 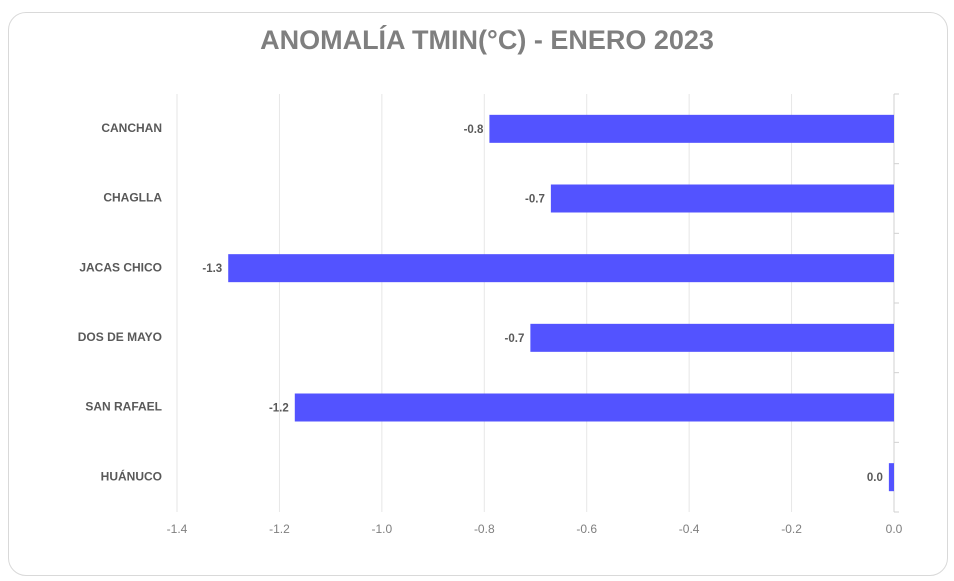 What do you see at coordinates (791, 529) in the screenshot?
I see `x-tick-label: -0.2` at bounding box center [791, 529].